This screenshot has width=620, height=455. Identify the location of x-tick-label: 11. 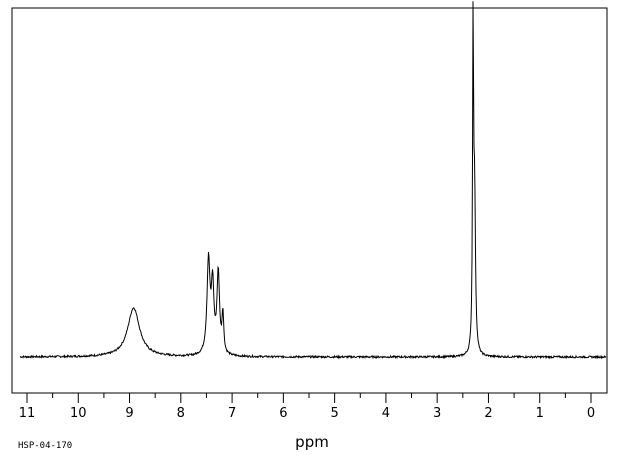
(27, 413).